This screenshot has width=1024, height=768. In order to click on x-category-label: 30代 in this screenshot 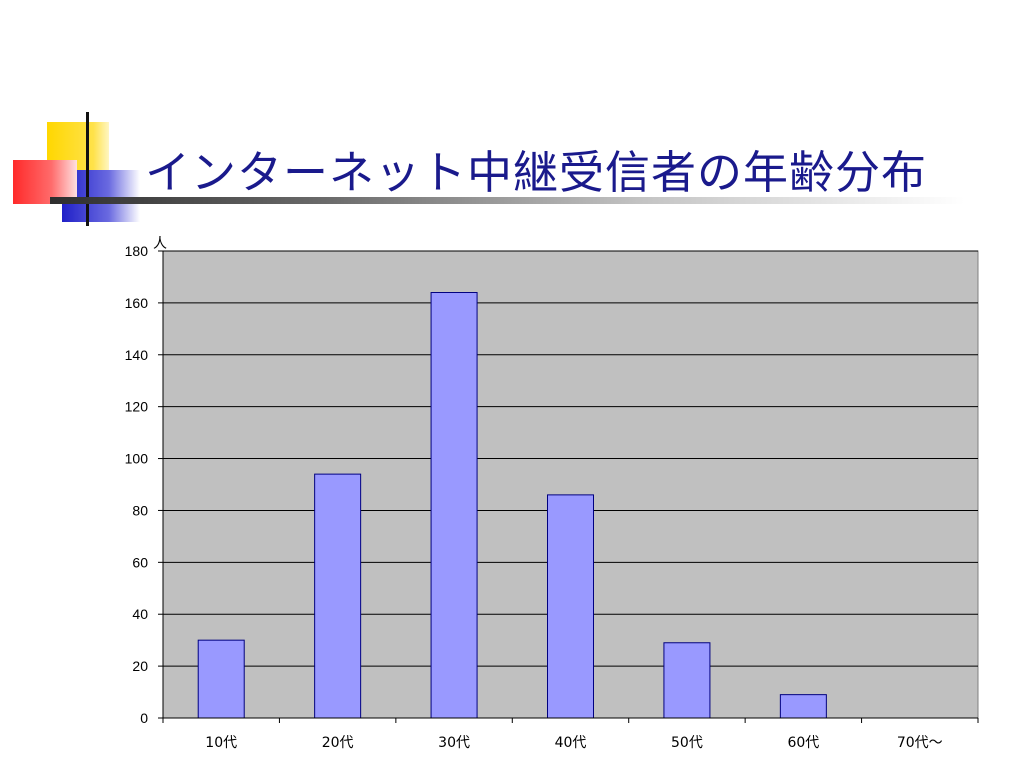, I will do `click(454, 743)`.